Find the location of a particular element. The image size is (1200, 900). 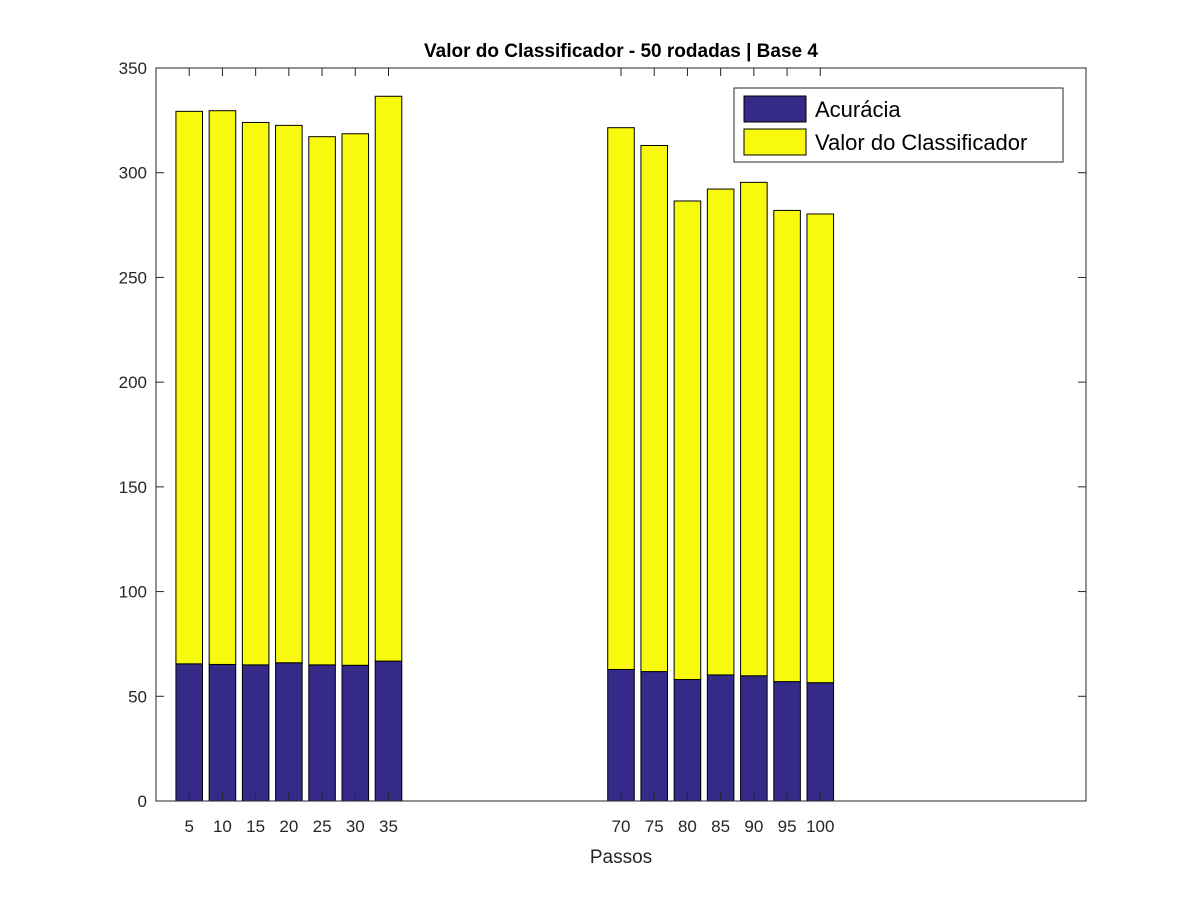

x-tick-label: 25 is located at coordinates (322, 826).